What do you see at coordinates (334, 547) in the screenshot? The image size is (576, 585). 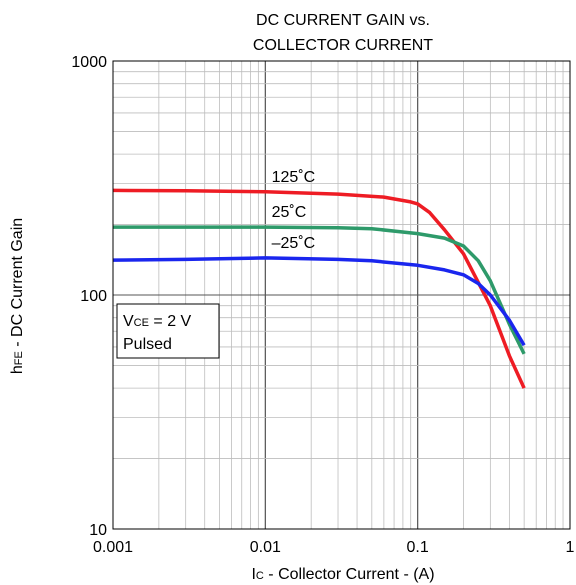 I see `x-tick-labels: 0.001 0.01 0.1 1` at bounding box center [334, 547].